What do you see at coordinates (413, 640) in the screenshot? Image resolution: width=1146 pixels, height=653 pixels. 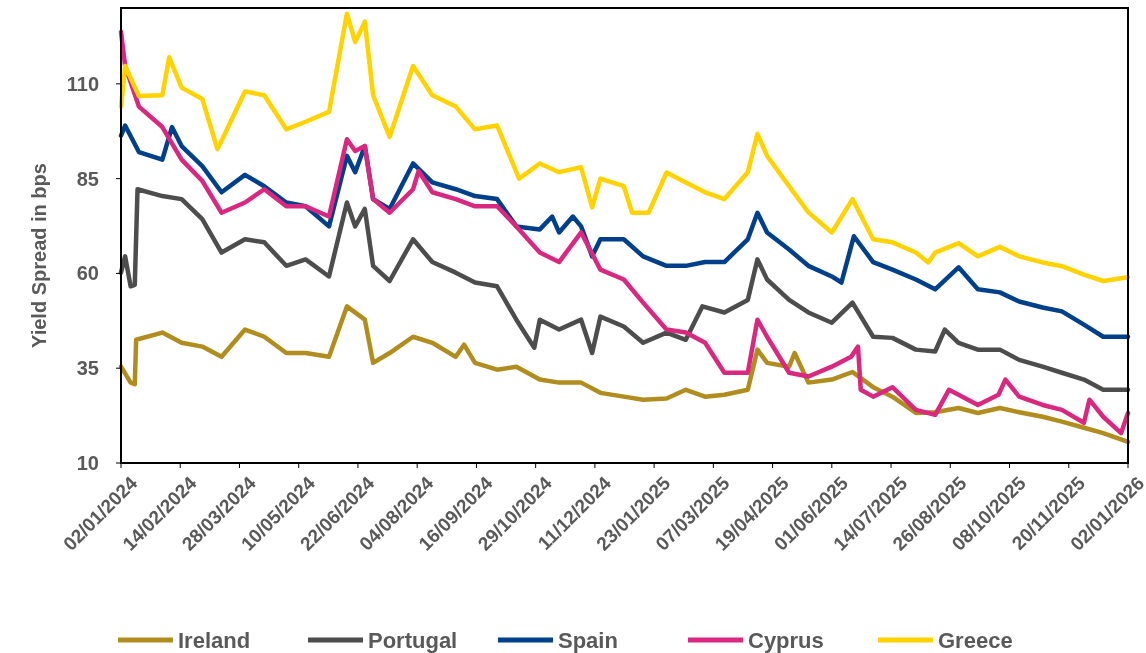 I see `legend-label: Portugal` at bounding box center [413, 640].